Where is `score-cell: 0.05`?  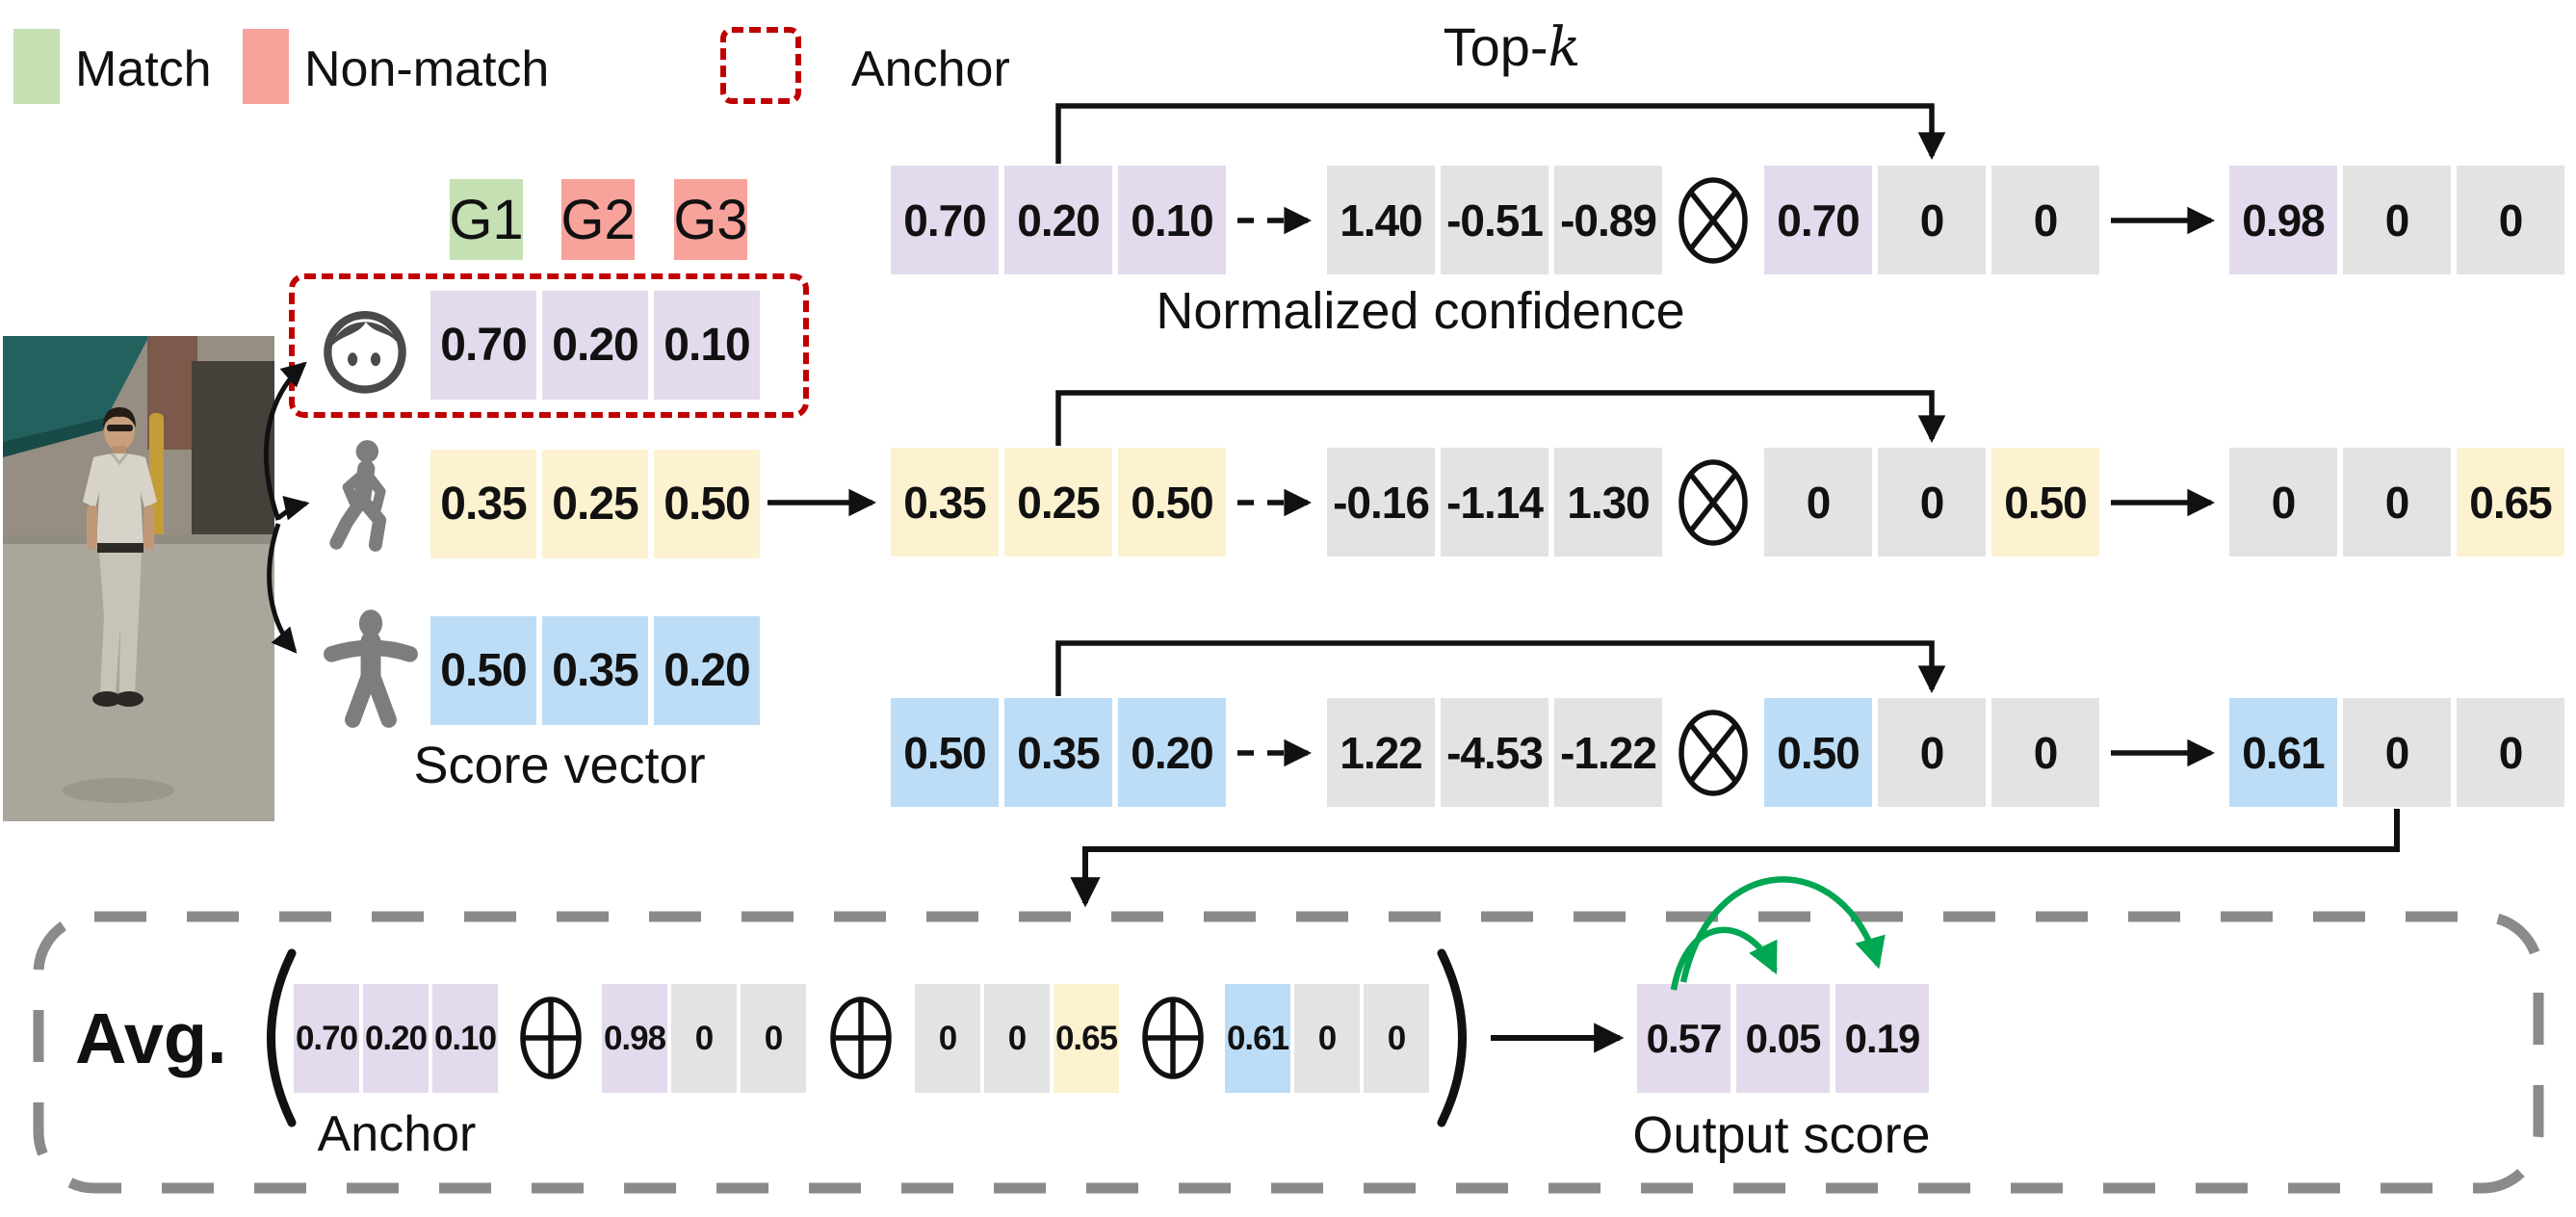 score-cell: 0.05 is located at coordinates (1783, 1038).